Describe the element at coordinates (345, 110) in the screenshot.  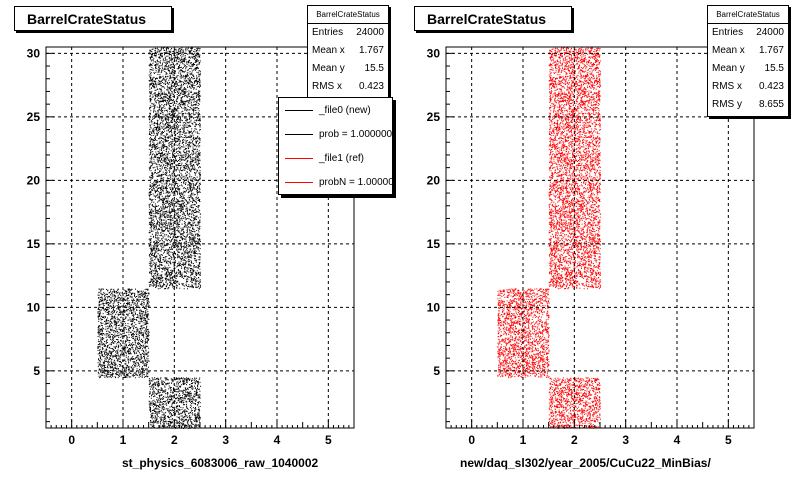
I see `legend-label: _file0 (new)` at that location.